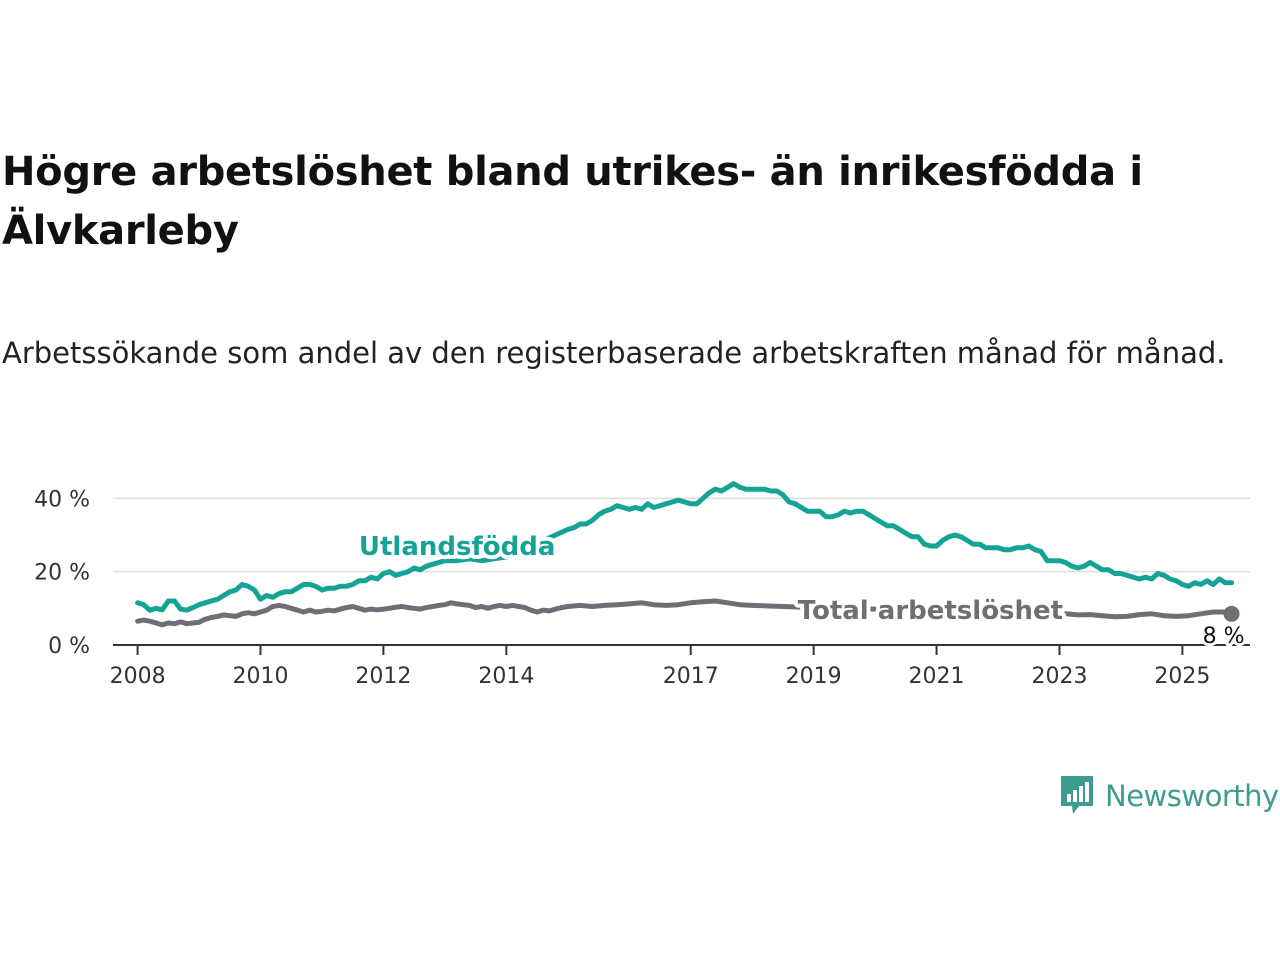 The width and height of the screenshot is (1280, 960). What do you see at coordinates (801, 590) in the screenshot?
I see `series-labels: Utlandsfödda Total arbetslöshet 8 %` at bounding box center [801, 590].